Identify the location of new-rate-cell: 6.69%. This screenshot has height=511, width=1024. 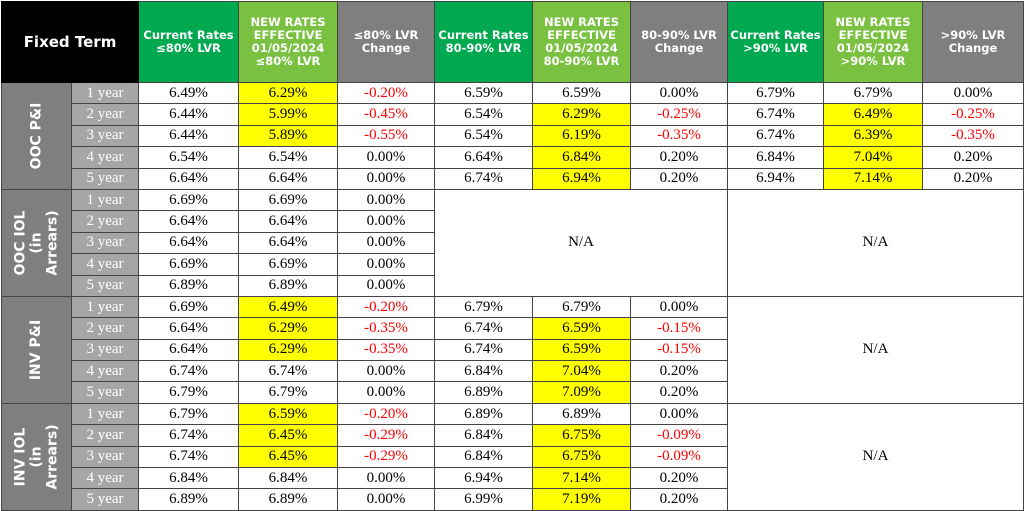
(288, 200).